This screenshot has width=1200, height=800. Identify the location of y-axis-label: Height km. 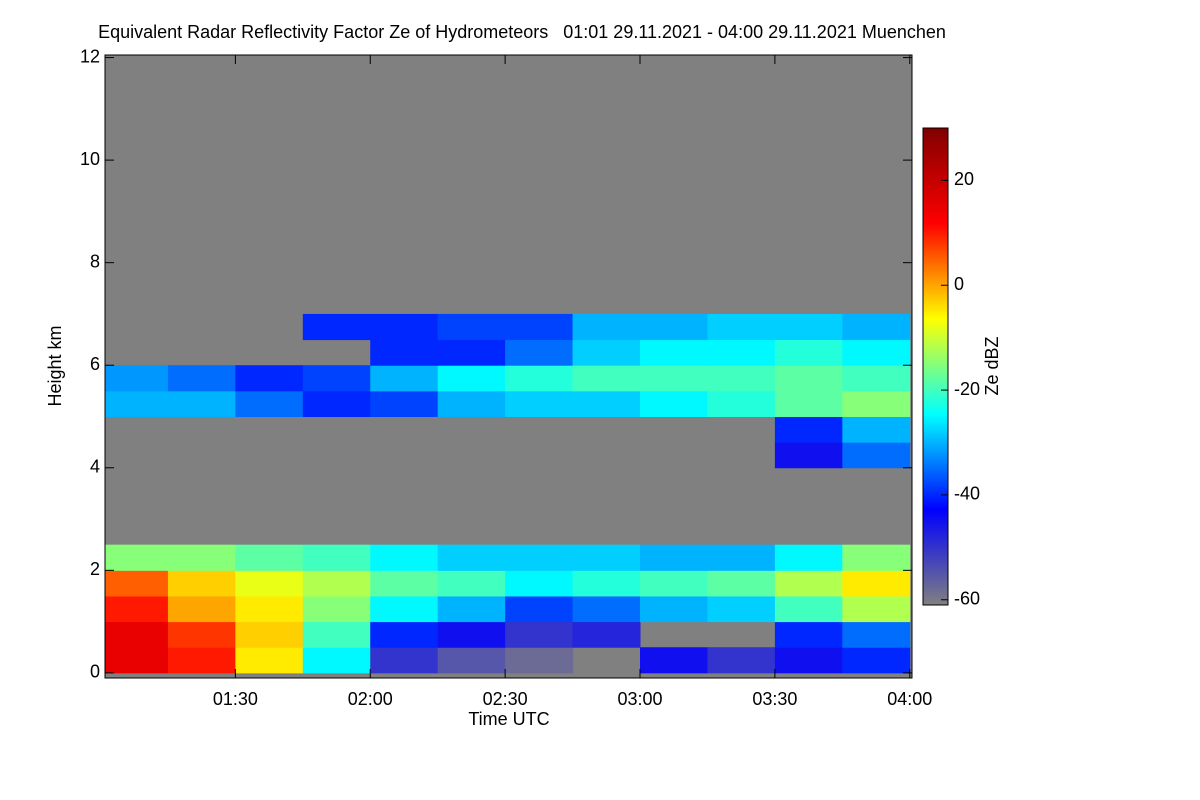
(55, 365).